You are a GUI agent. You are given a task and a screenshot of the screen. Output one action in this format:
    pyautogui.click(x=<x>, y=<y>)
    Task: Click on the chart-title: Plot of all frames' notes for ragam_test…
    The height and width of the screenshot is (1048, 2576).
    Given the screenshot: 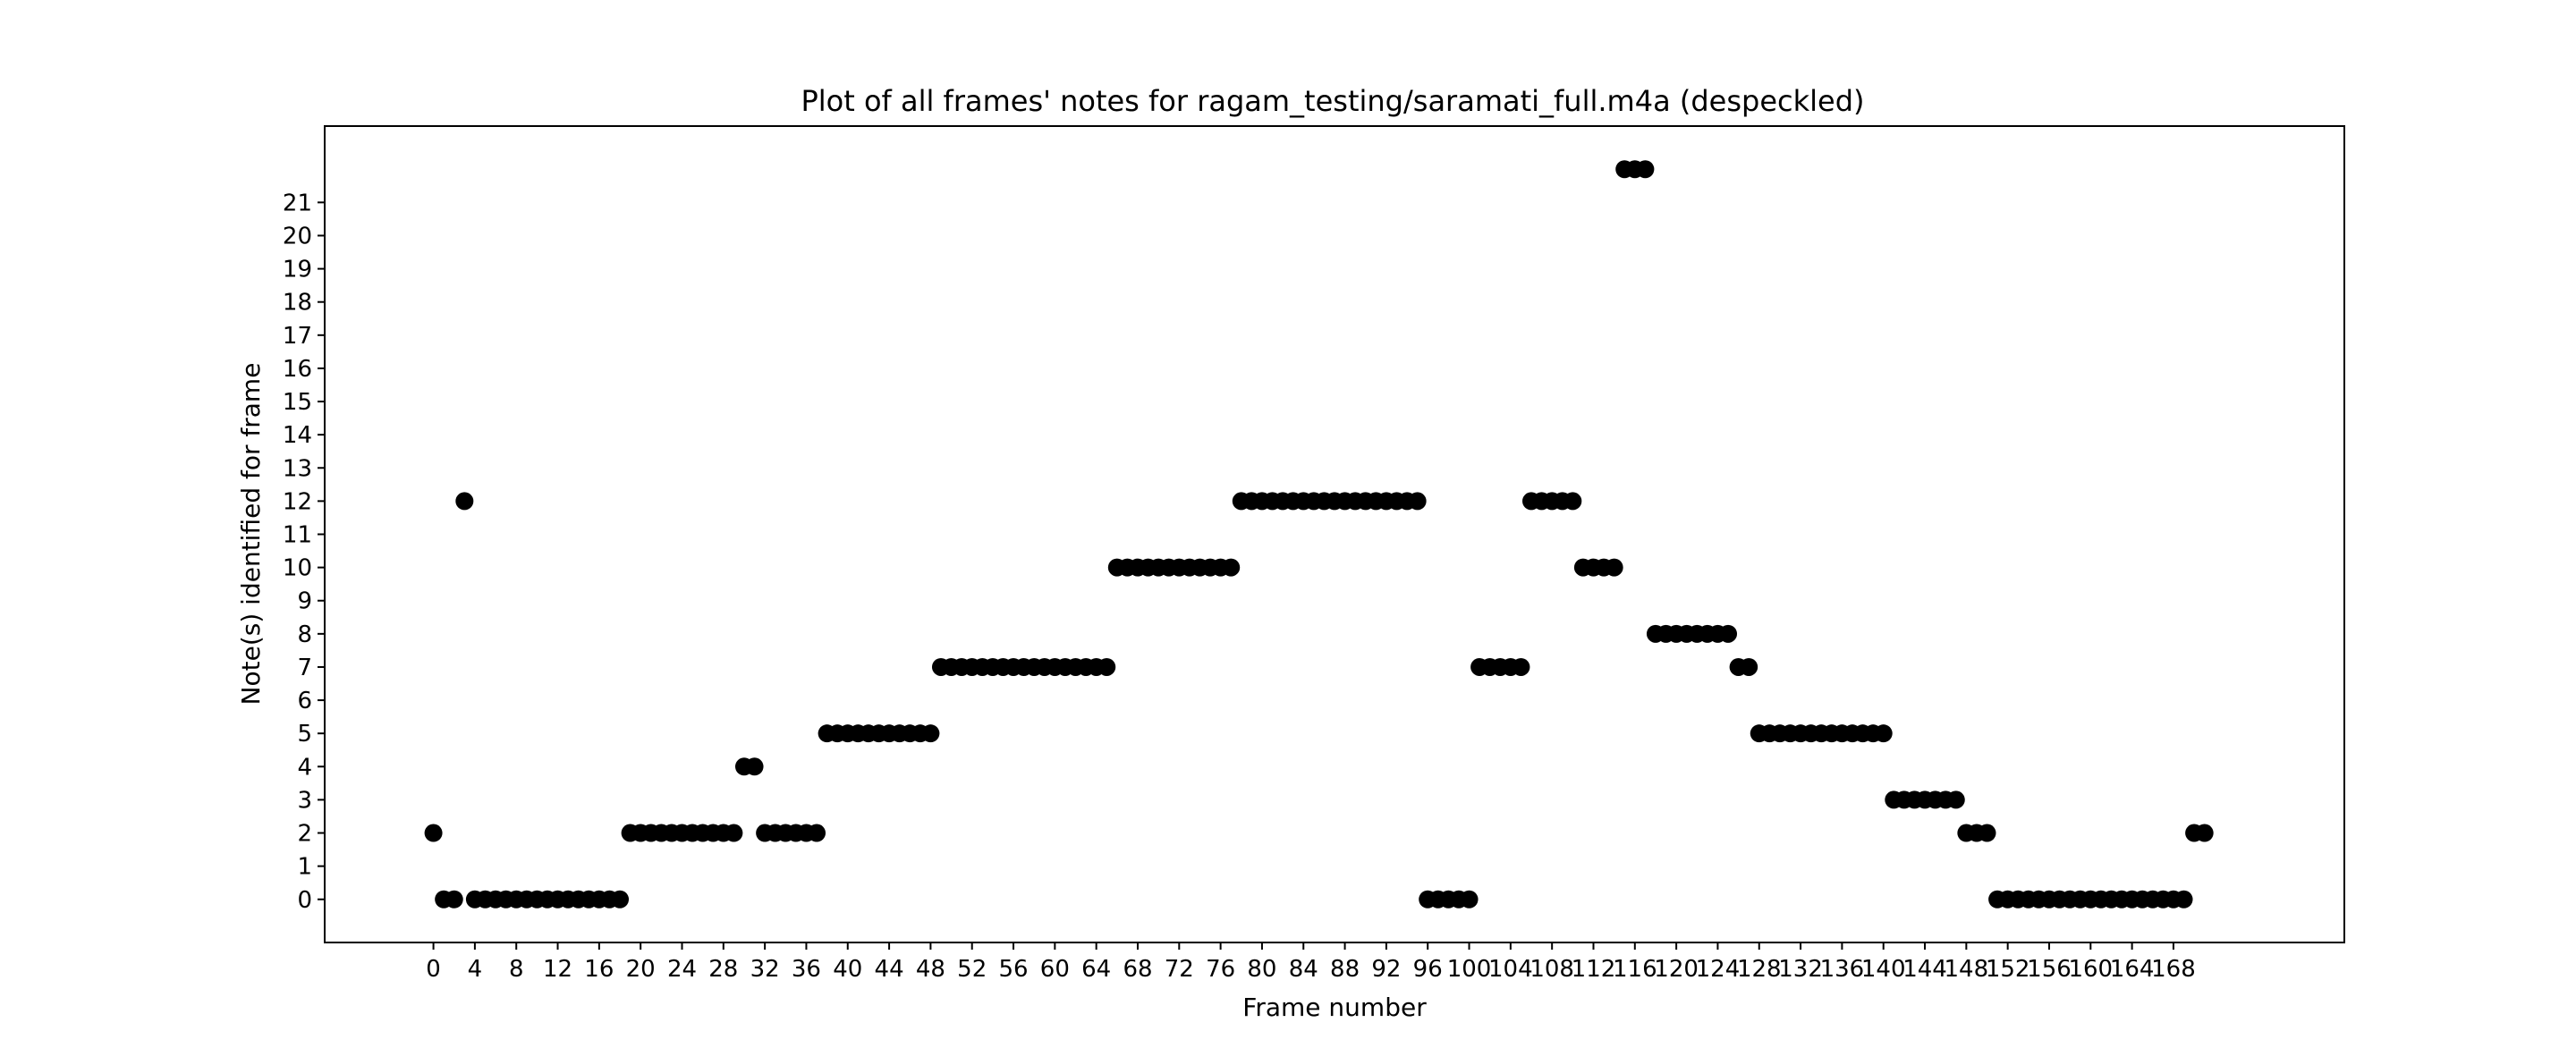 What is the action you would take?
    pyautogui.click(x=1332, y=101)
    